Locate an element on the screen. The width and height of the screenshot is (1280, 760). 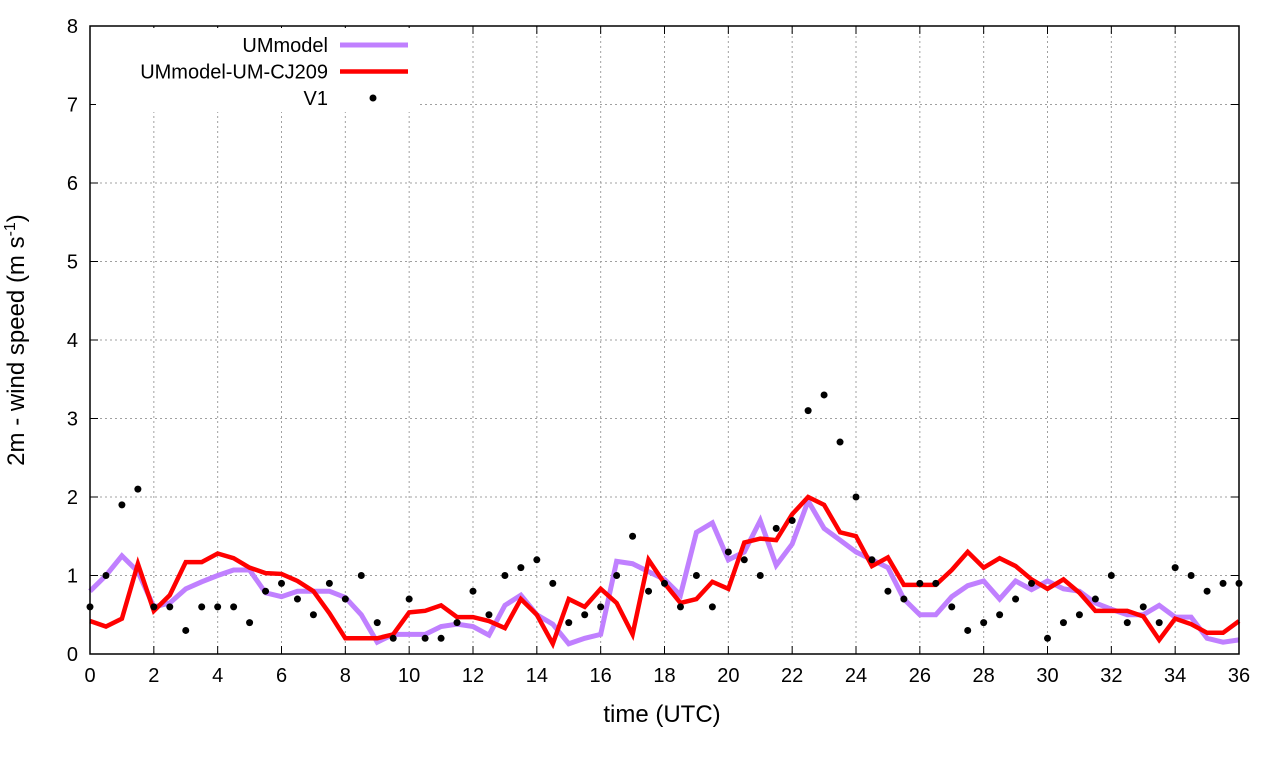
x-tick-label: 4 is located at coordinates (217, 676).